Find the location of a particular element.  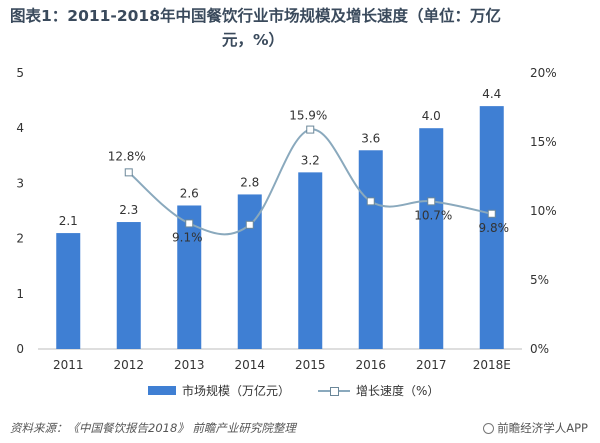

y-left-tick-label: 3 is located at coordinates (20, 183).